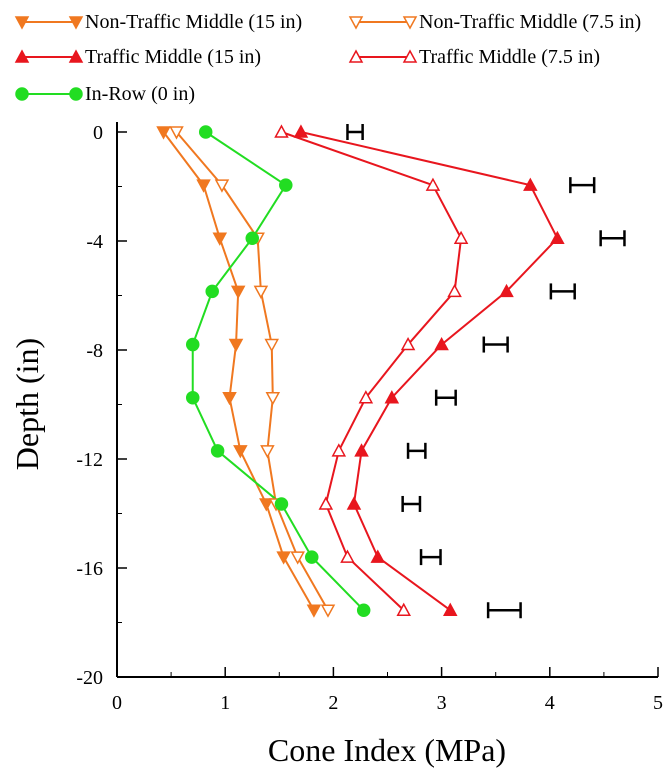  What do you see at coordinates (550, 703) in the screenshot?
I see `x-tick-label: 4` at bounding box center [550, 703].